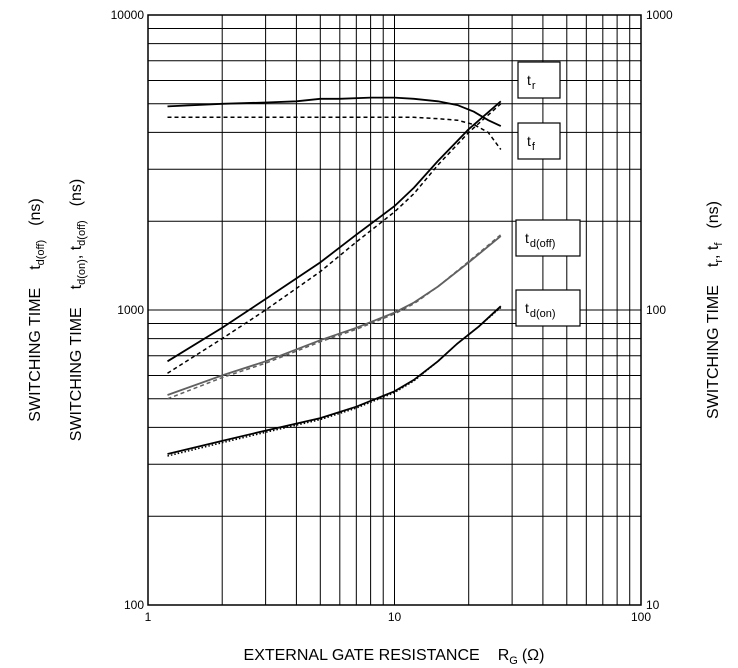  I want to click on series-line-td-on-, so click(334, 380).